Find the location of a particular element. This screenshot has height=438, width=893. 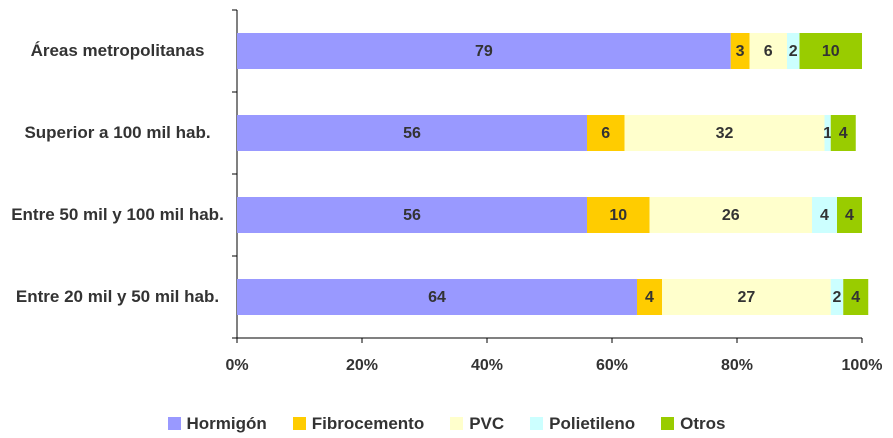

data-label: 1 is located at coordinates (827, 133).